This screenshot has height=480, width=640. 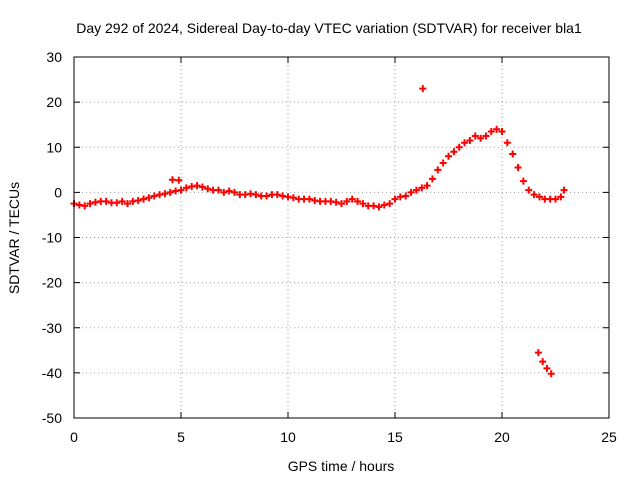 I want to click on x-tick-label: 10, so click(x=288, y=437).